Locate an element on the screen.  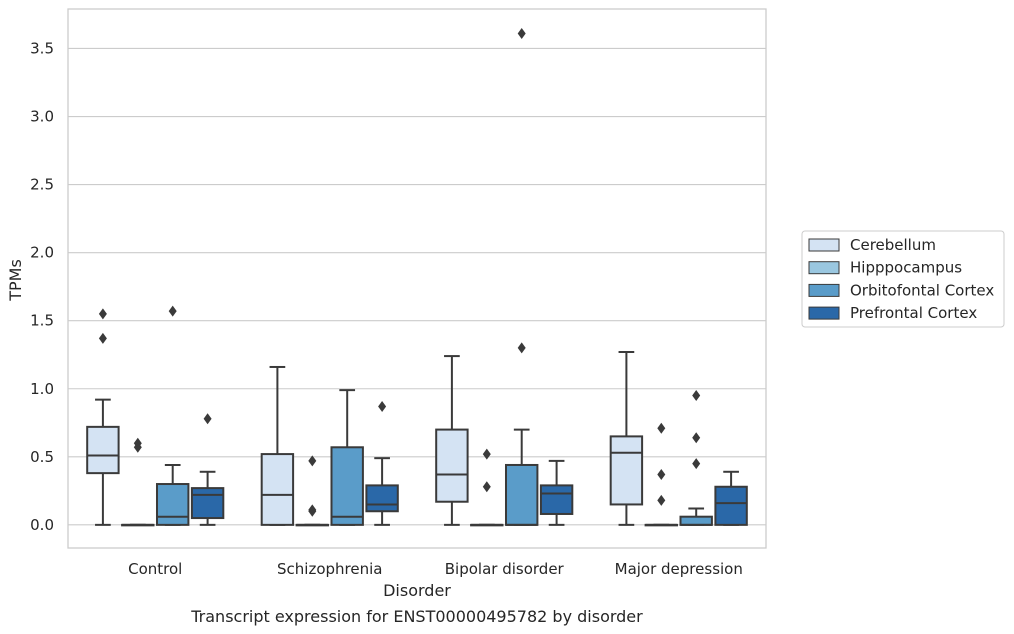
y-tick-label: 1.0 is located at coordinates (42, 389).